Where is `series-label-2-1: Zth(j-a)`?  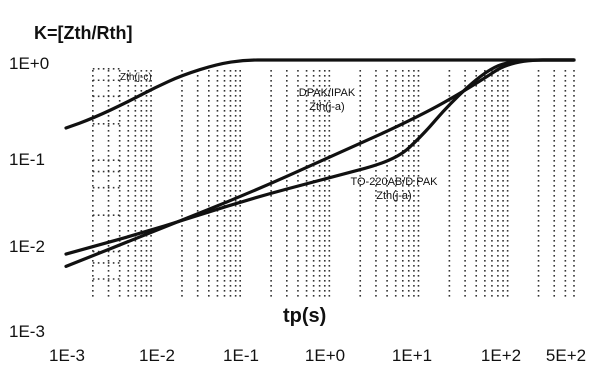
series-label-2-1: Zth(j-a) is located at coordinates (393, 196).